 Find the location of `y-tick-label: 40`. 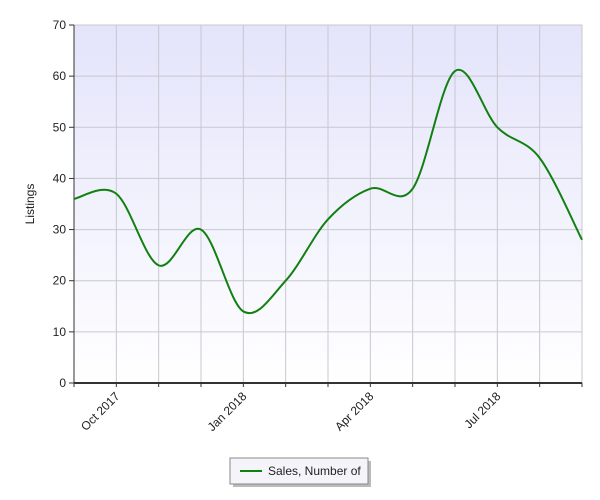

y-tick-label: 40 is located at coordinates (60, 178).